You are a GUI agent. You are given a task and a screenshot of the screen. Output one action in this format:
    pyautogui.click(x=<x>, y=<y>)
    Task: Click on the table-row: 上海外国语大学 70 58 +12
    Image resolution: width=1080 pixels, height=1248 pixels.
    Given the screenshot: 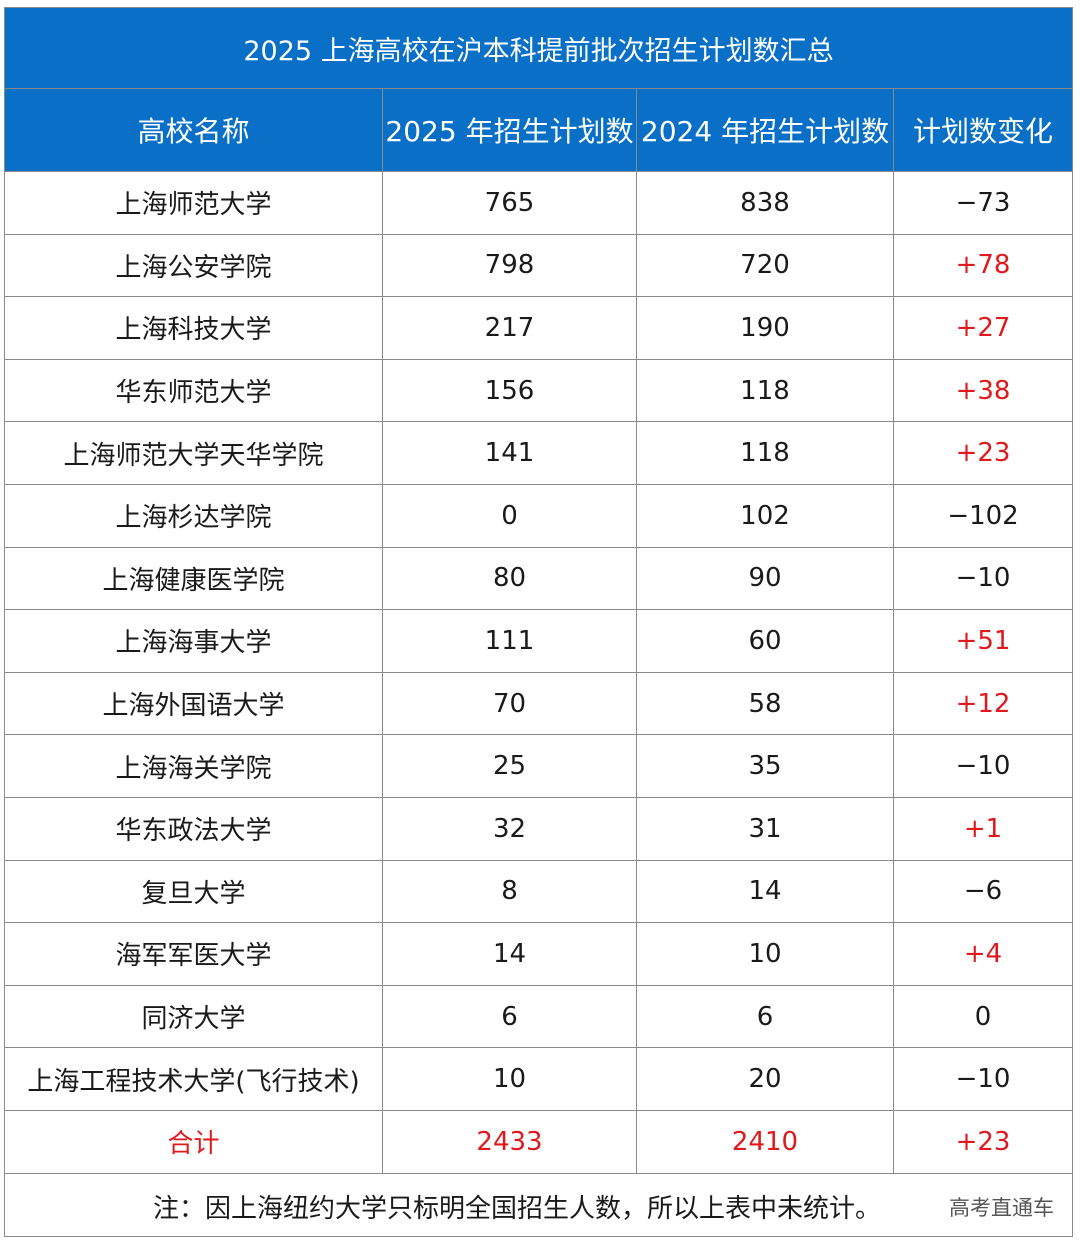 What is the action you would take?
    pyautogui.click(x=539, y=703)
    